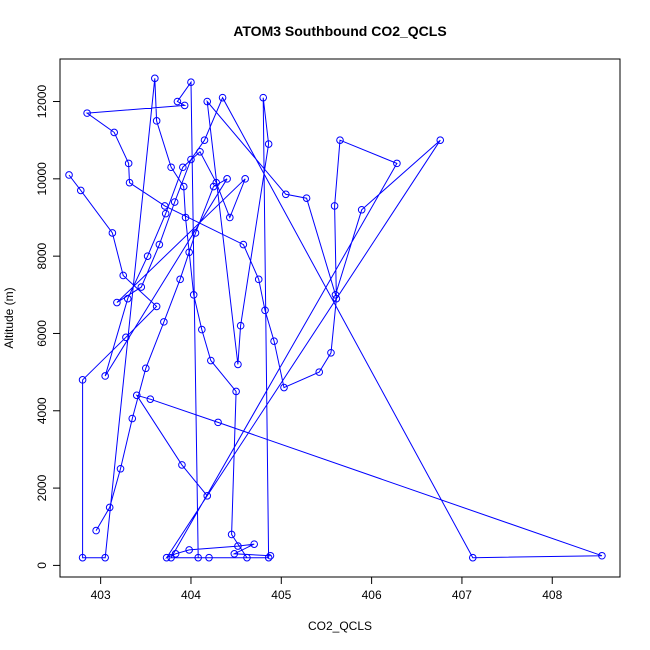  What do you see at coordinates (327, 589) in the screenshot?
I see `x-axis: 403 404 405 406 407 408` at bounding box center [327, 589].